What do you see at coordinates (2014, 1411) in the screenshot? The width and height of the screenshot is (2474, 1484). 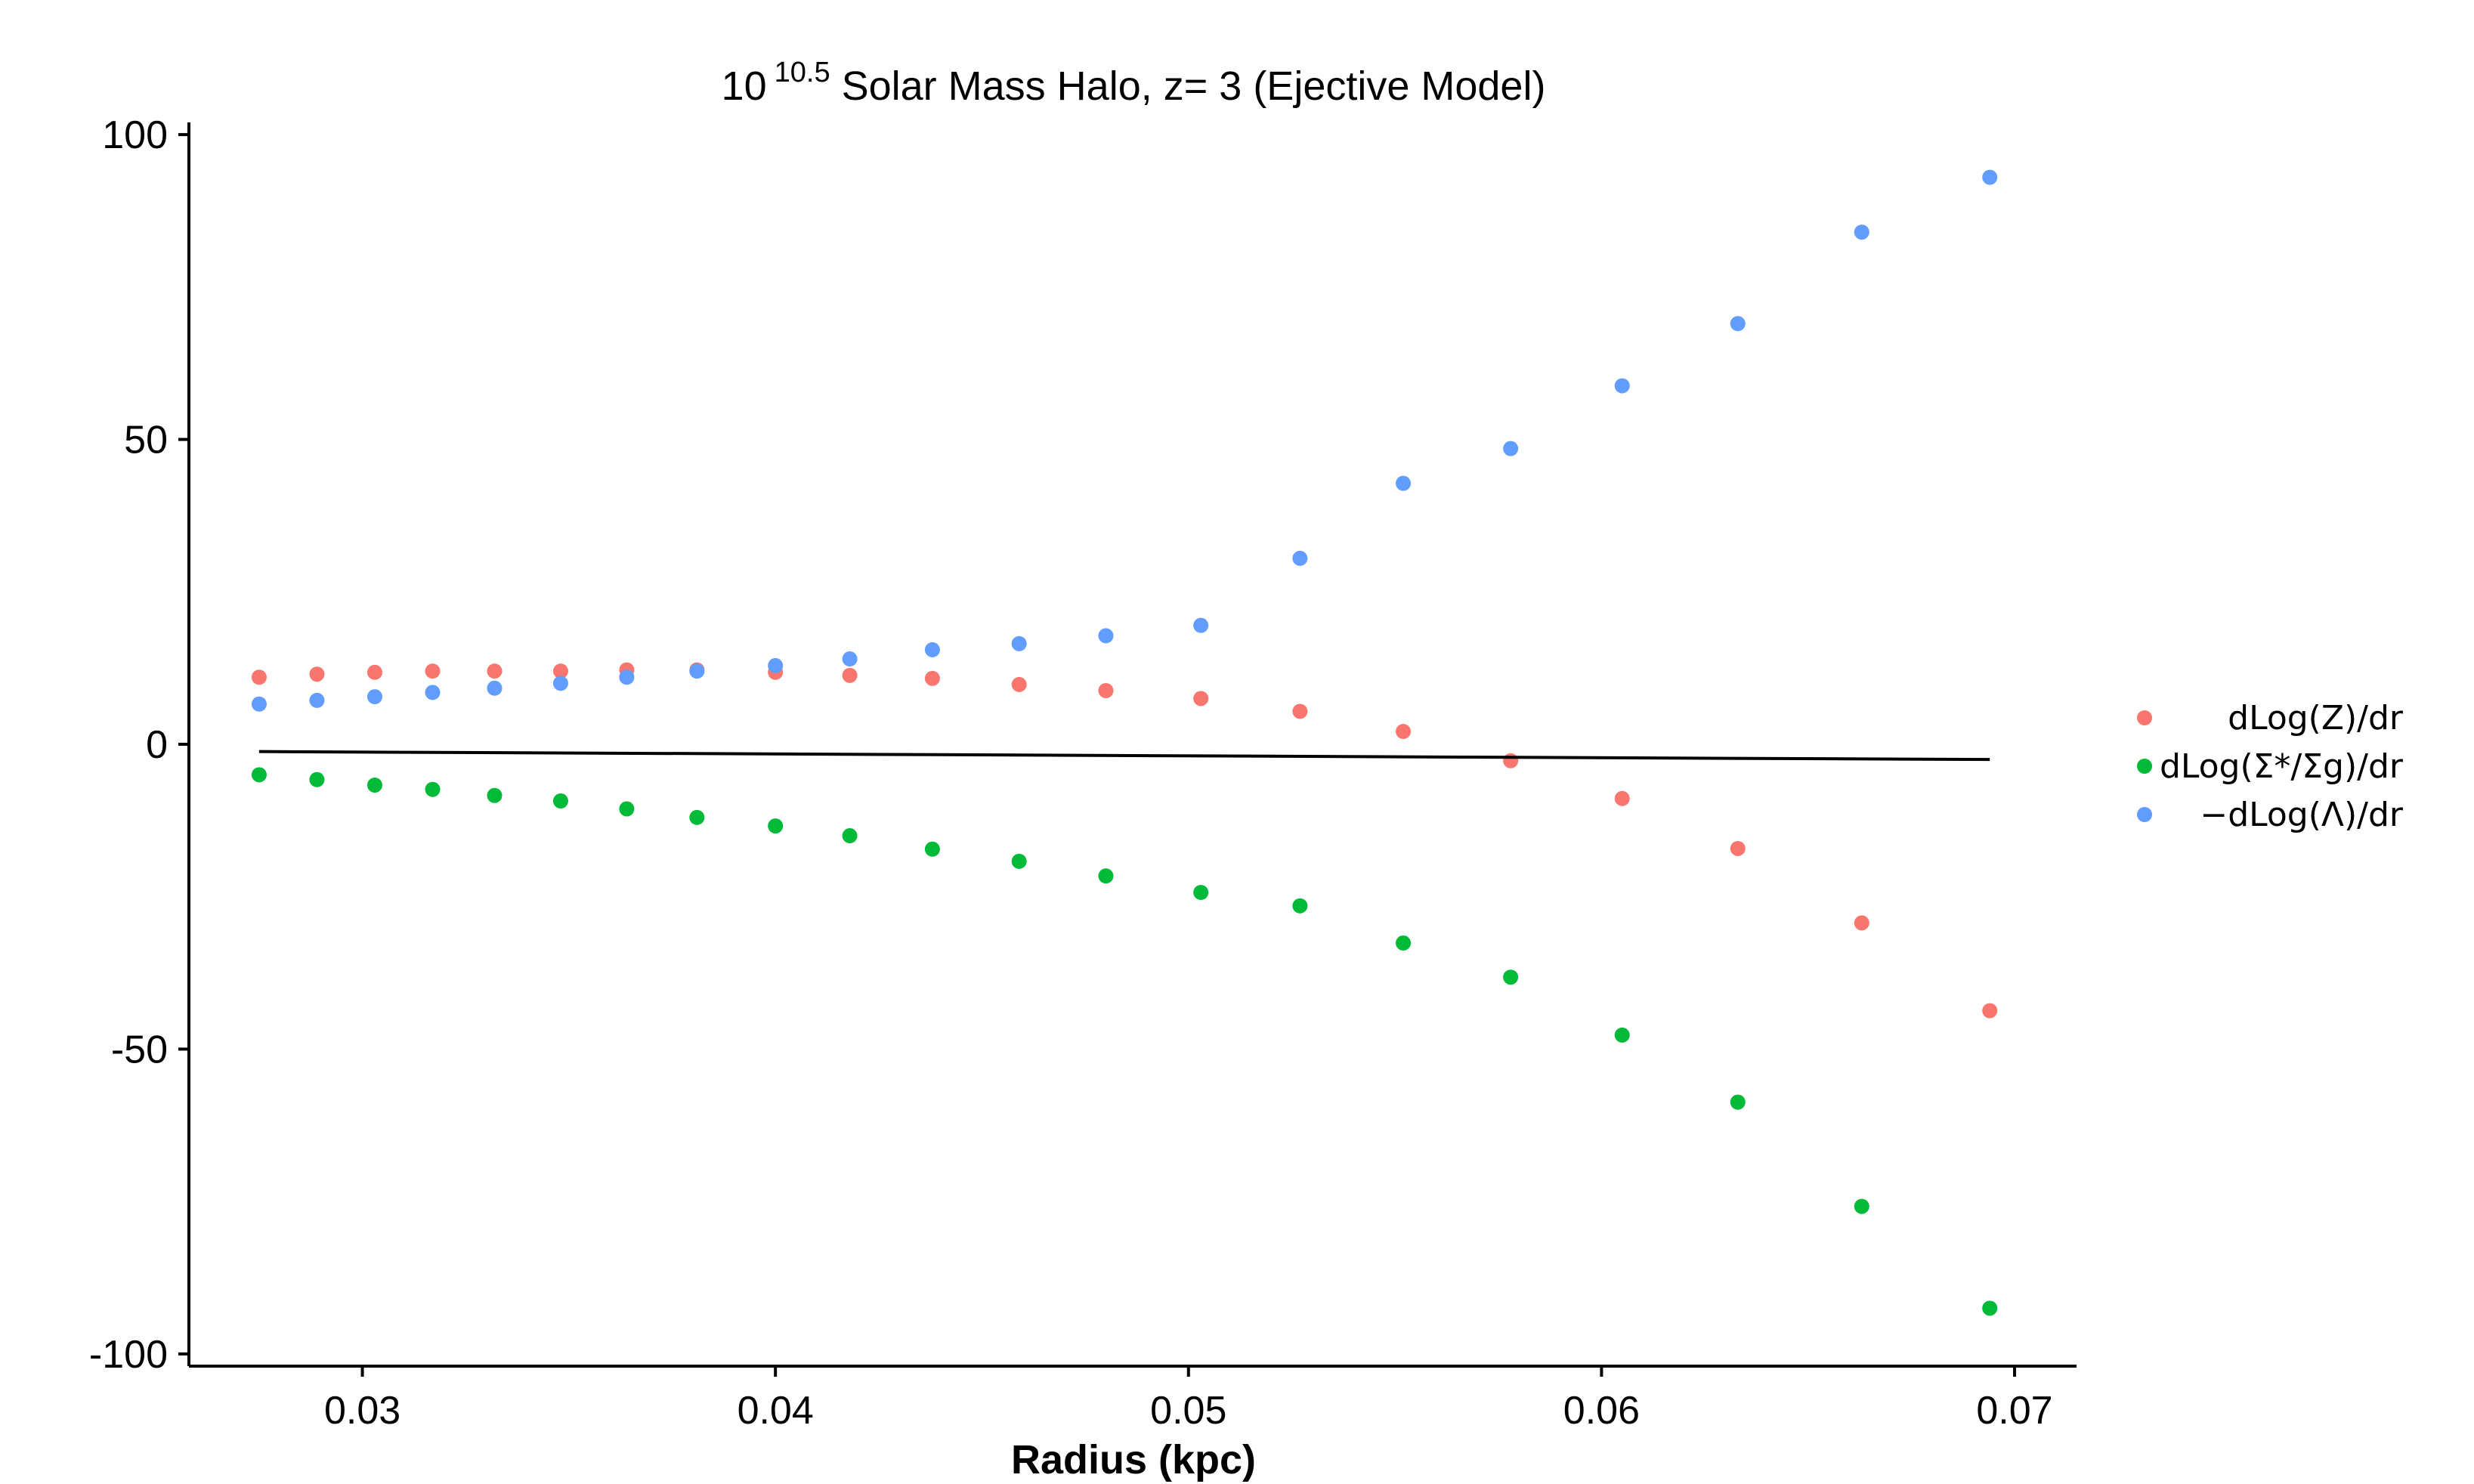 I see `x-tick-label: 0.07` at bounding box center [2014, 1411].